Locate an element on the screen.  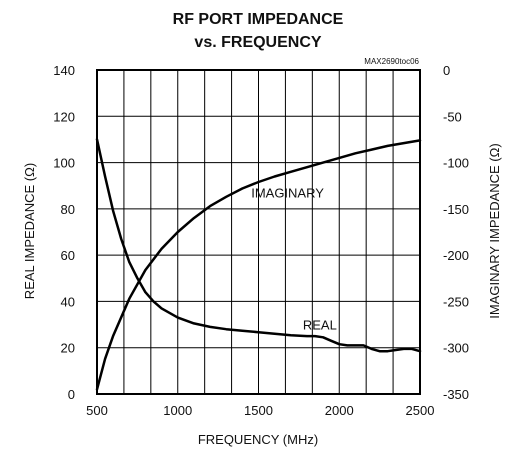
y-right-tick-label: -100 is located at coordinates (456, 163).